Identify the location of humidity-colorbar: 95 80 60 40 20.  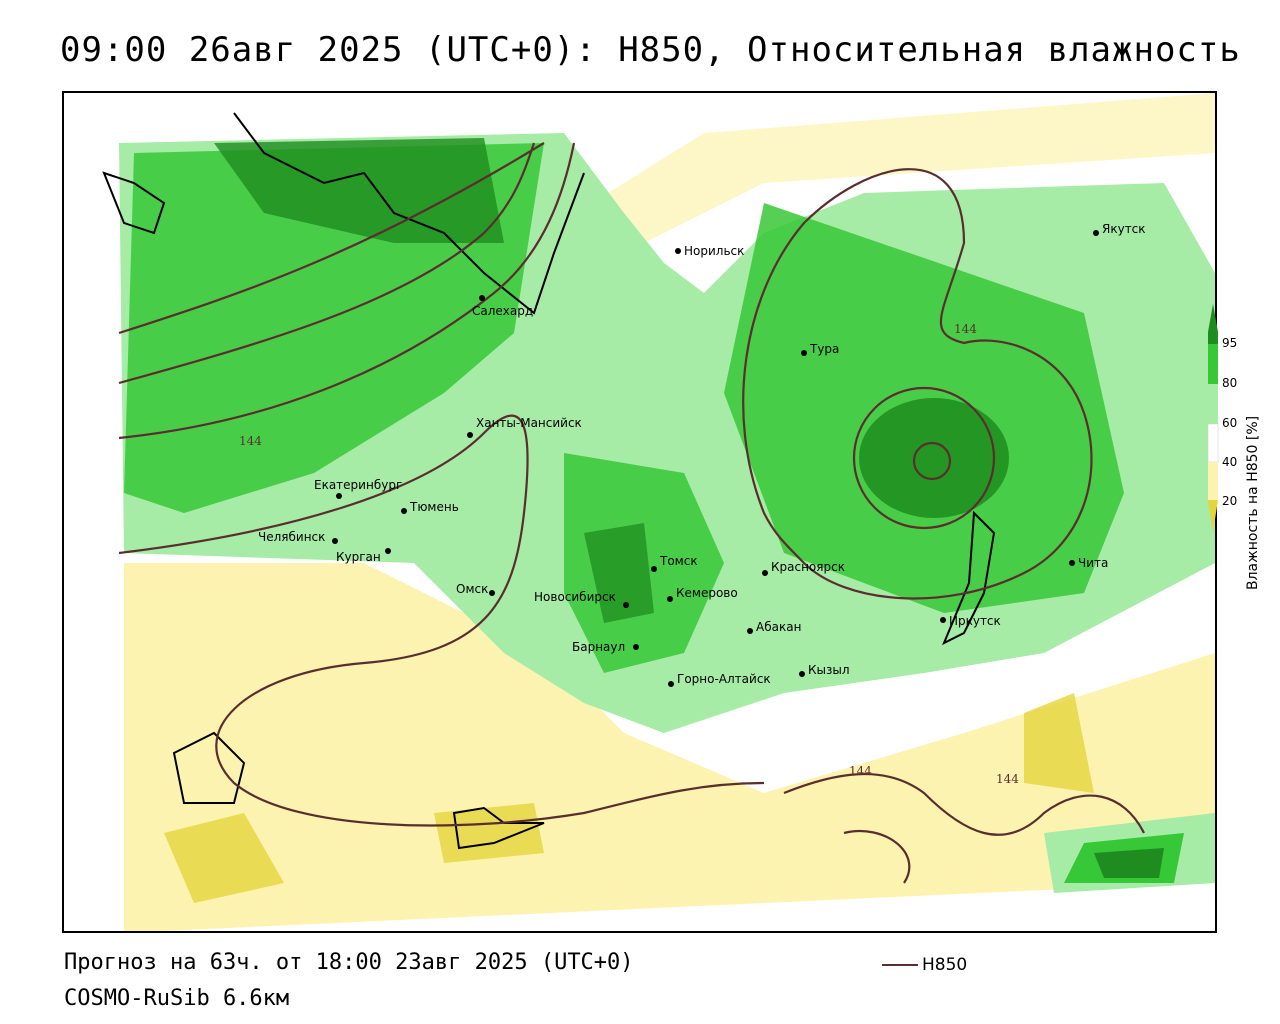
(1222, 418).